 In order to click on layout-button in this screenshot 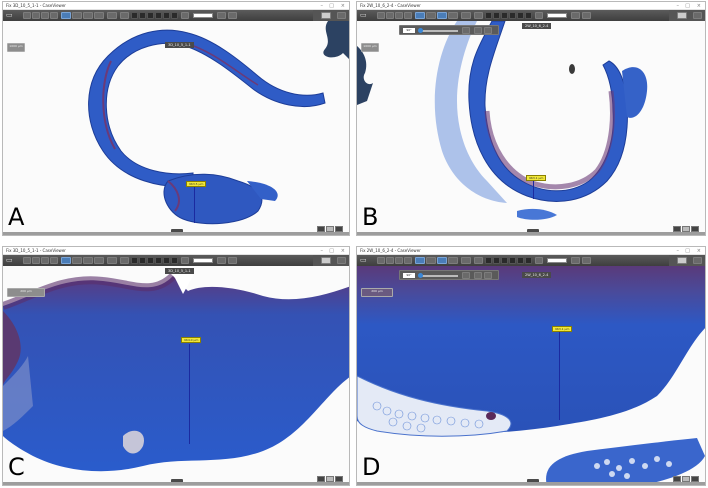, I will do `click(321, 479)`.